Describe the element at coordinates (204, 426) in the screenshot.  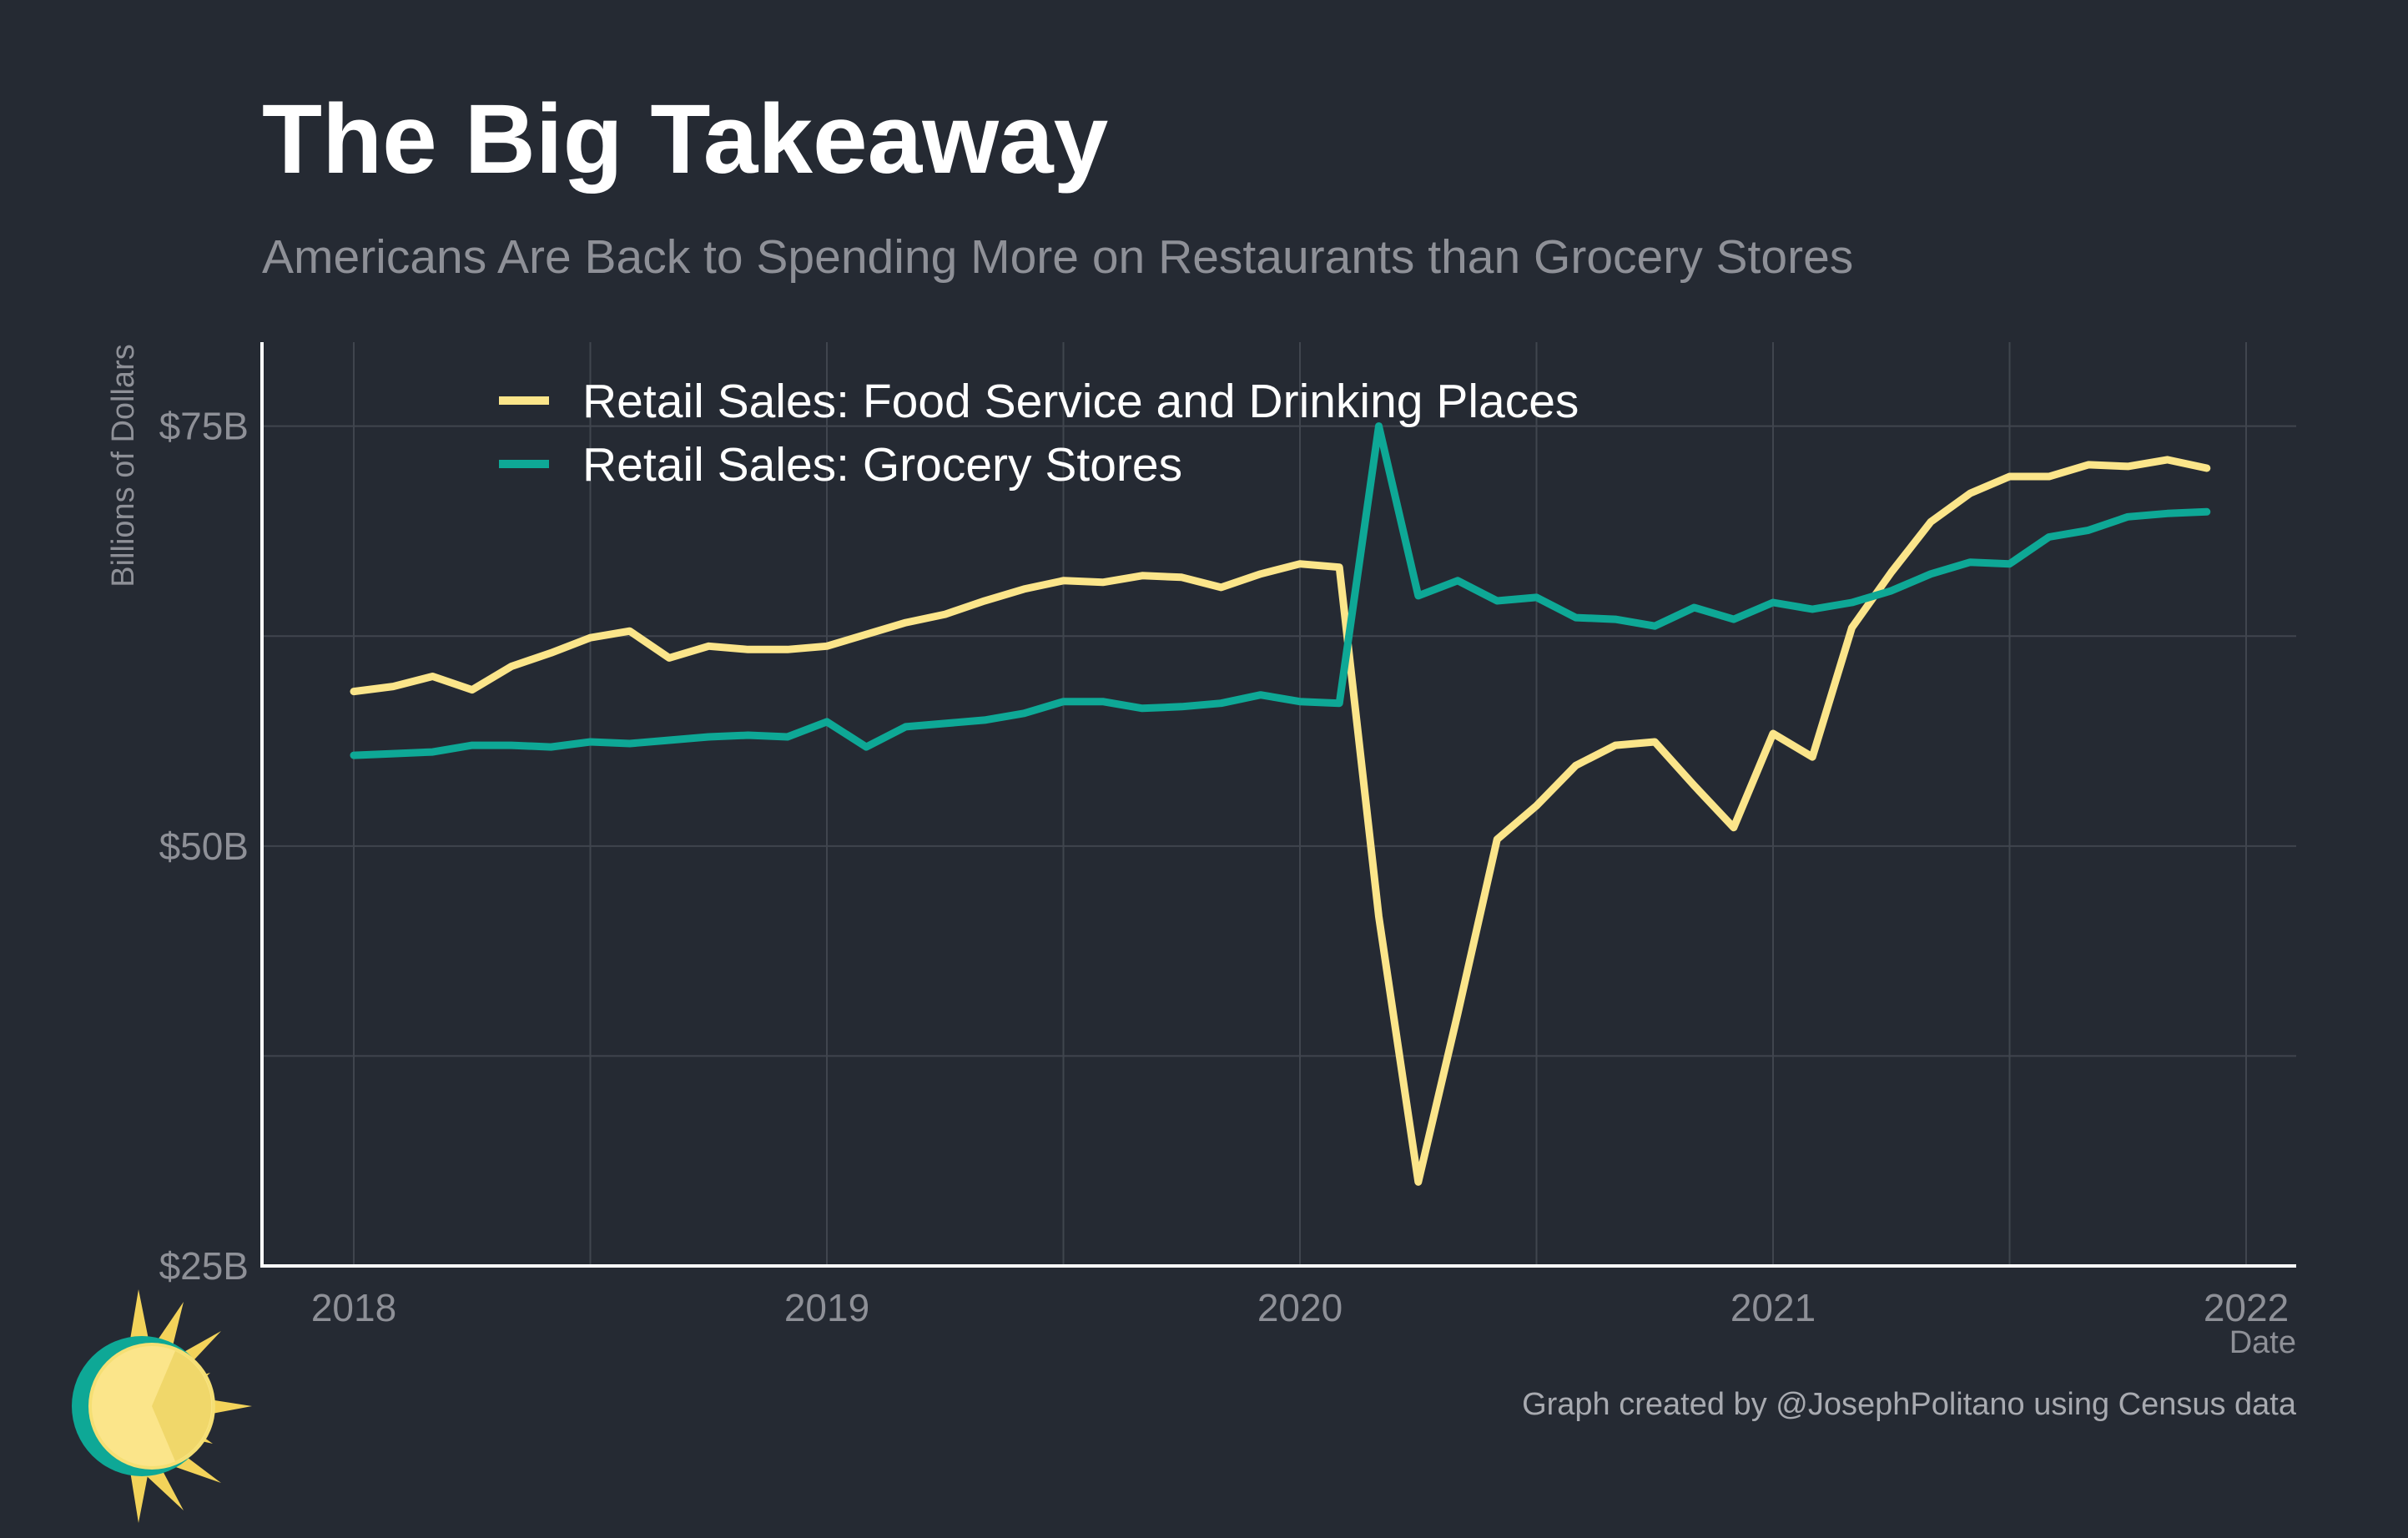
I see `y-tick-label: $75B` at that location.